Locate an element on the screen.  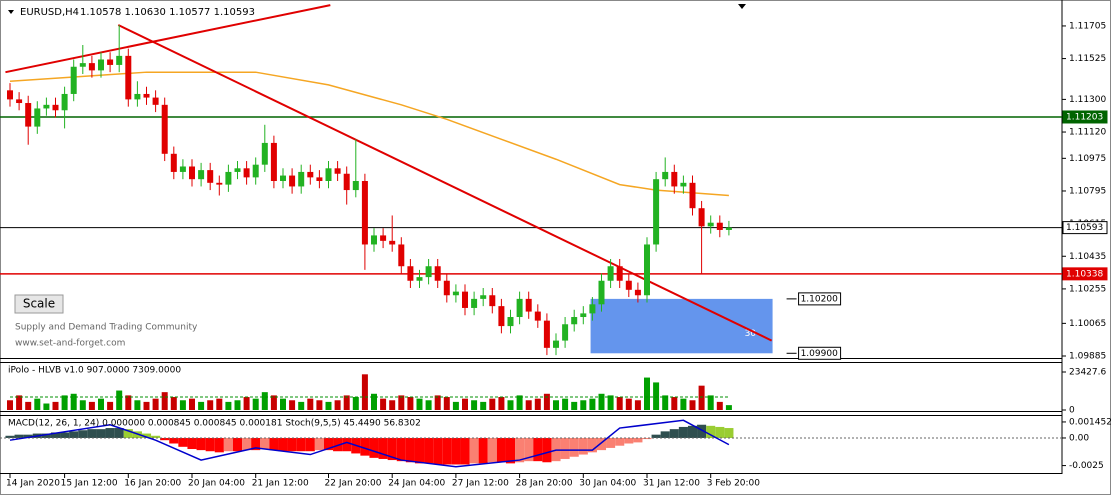
y-tick-label: 0.001452 is located at coordinates (1090, 422).